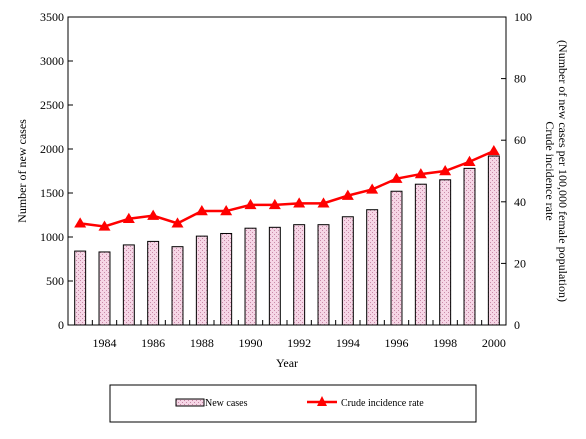 The image size is (586, 439). What do you see at coordinates (348, 343) in the screenshot?
I see `x-tick-label: 1994` at bounding box center [348, 343].